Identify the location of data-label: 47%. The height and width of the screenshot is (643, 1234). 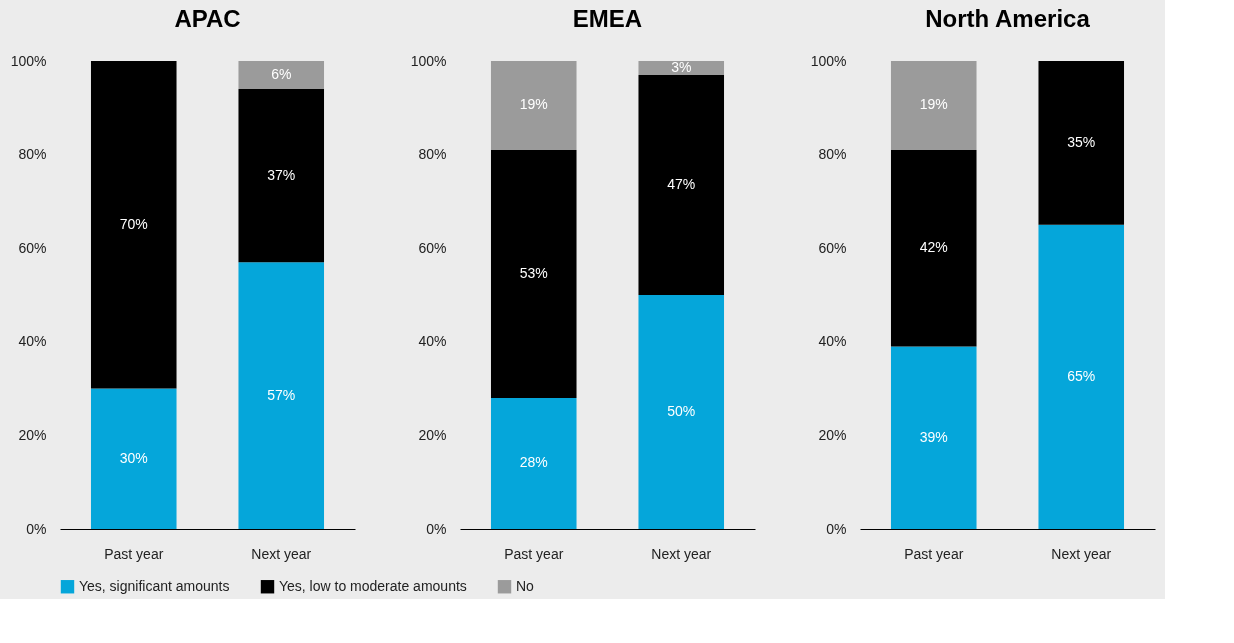
(681, 184).